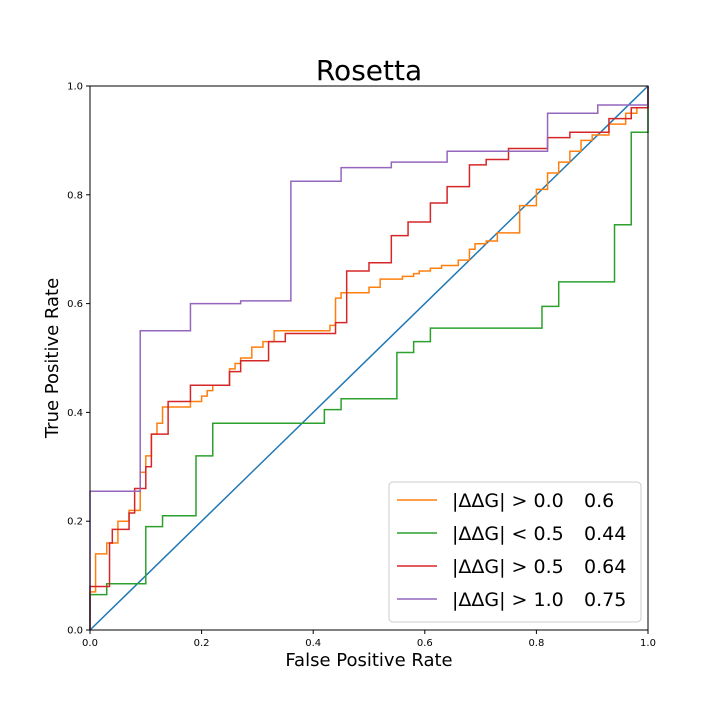 The height and width of the screenshot is (720, 720). I want to click on legend-entry-label: |ΔΔG| > 0.0, so click(508, 501).